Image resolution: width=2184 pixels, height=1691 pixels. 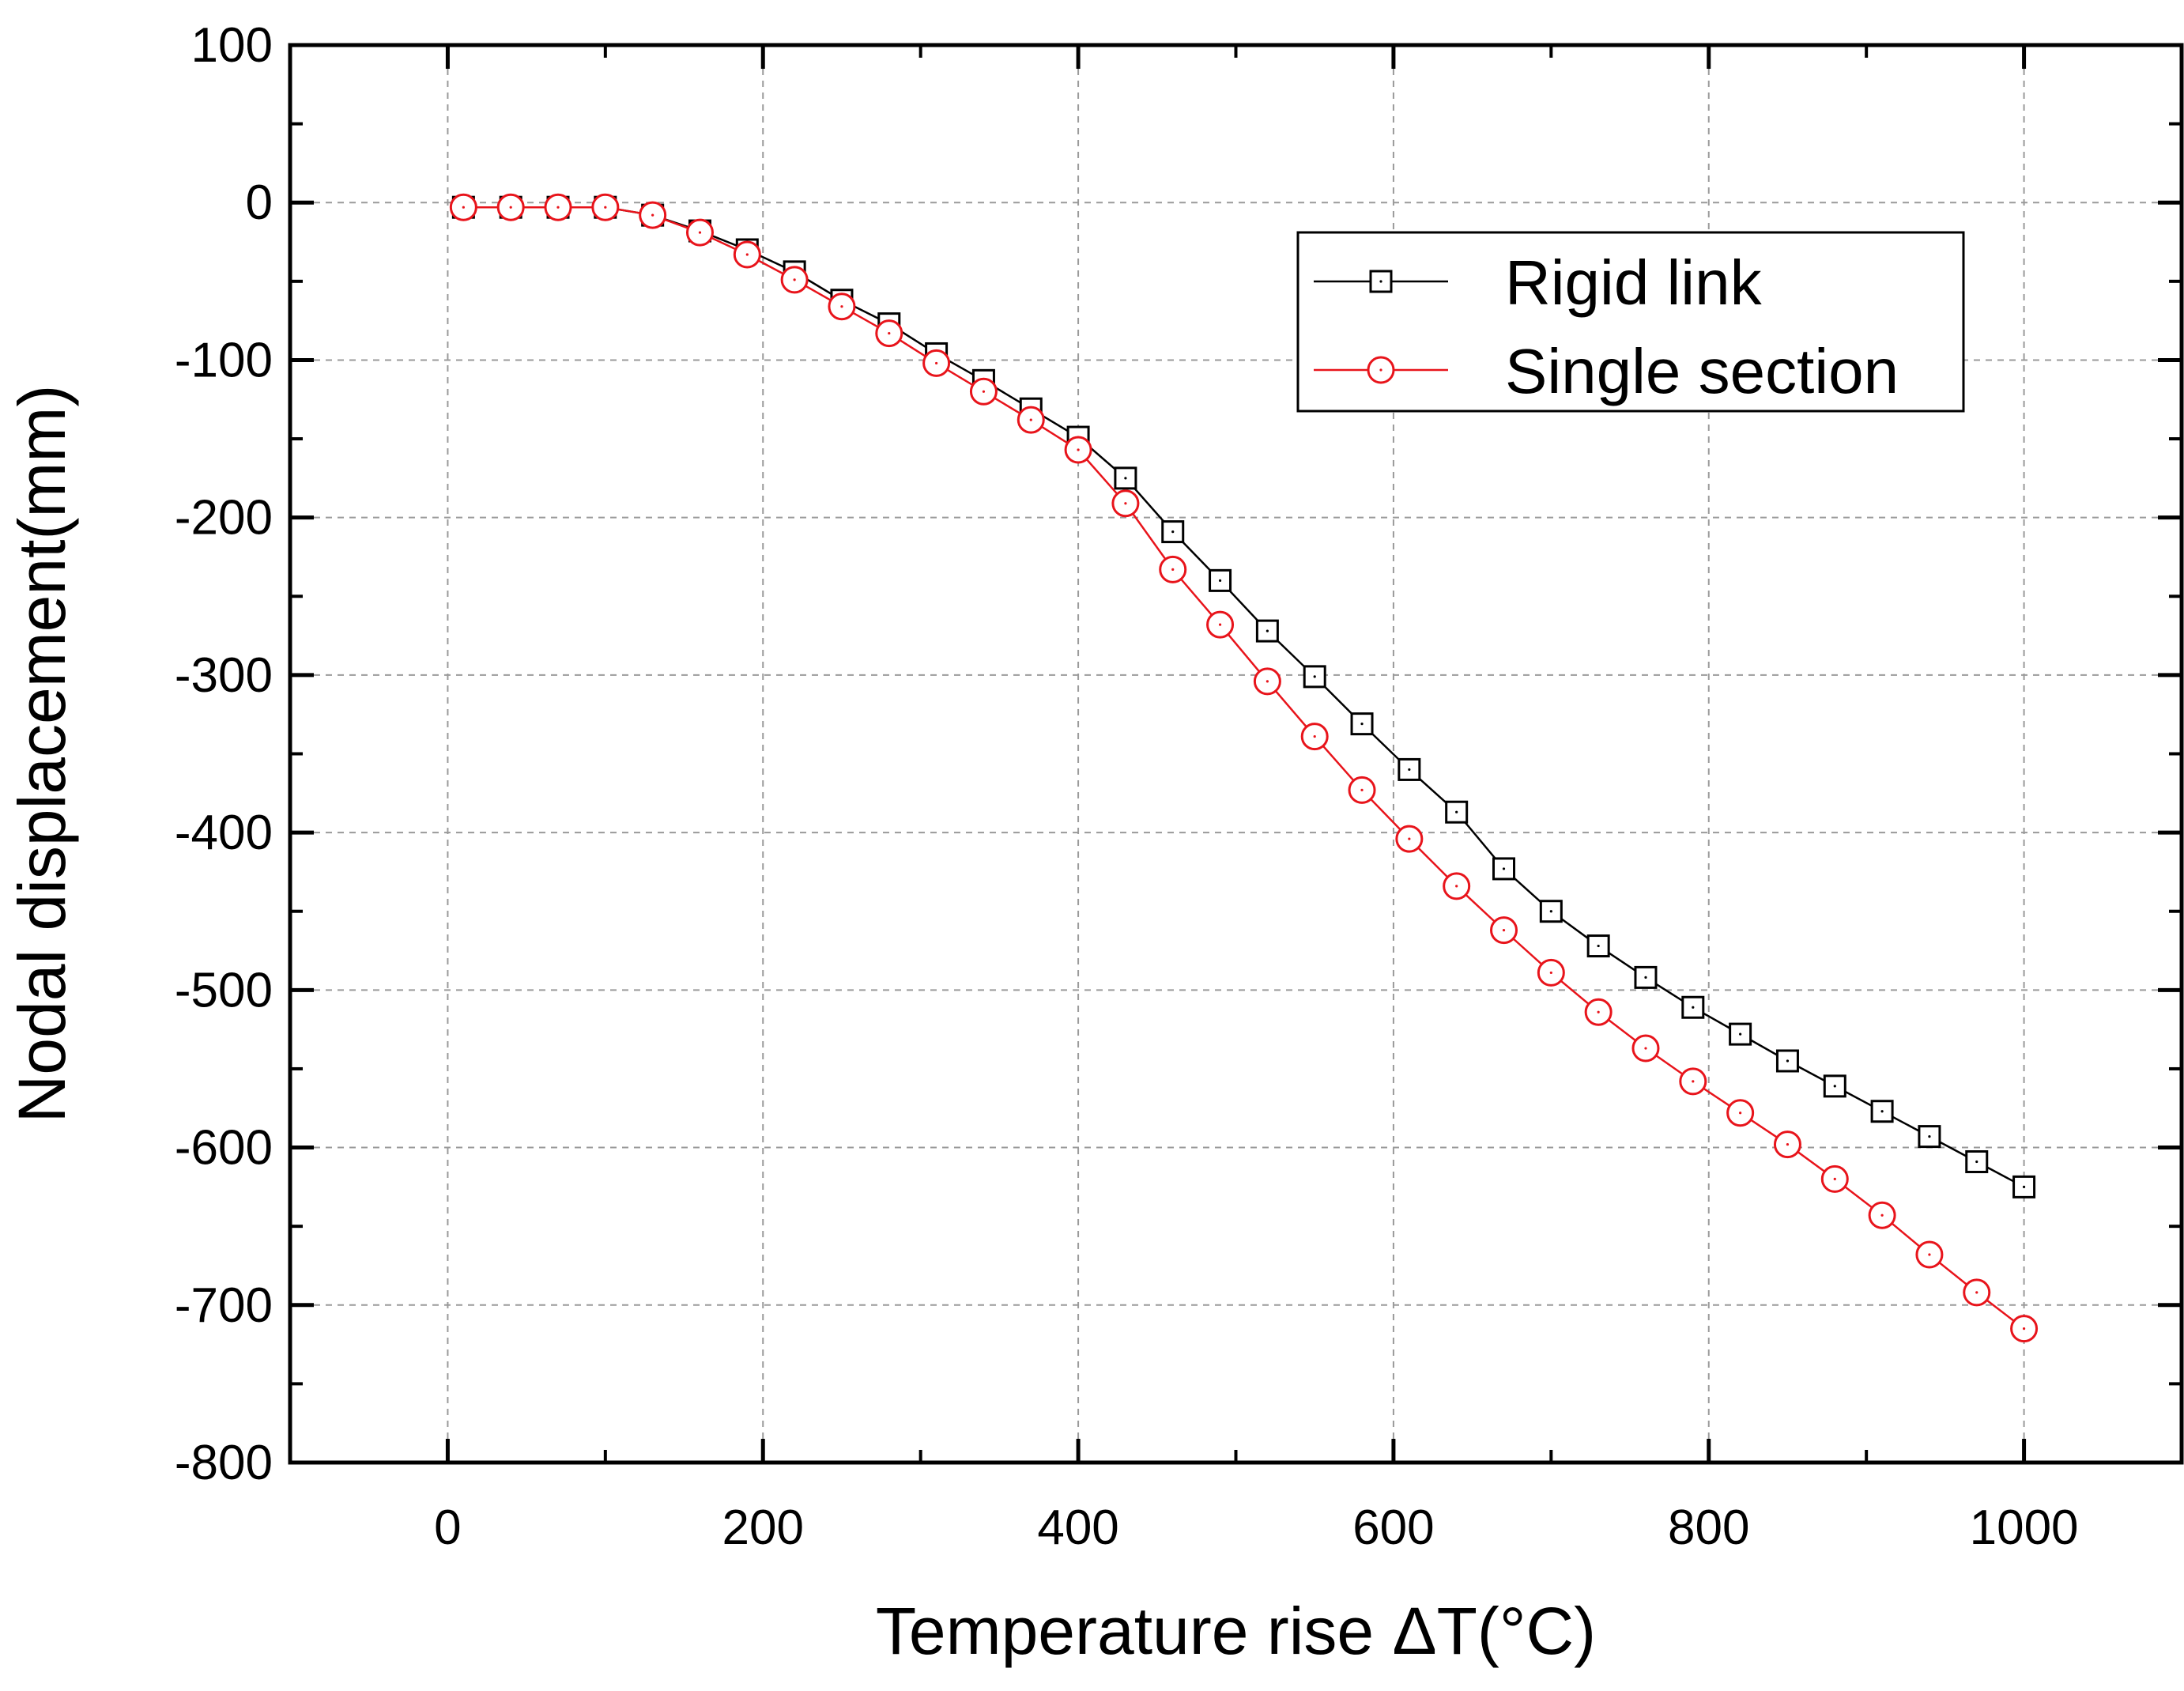 What do you see at coordinates (224, 1305) in the screenshot?
I see `y-tick-label: -700` at bounding box center [224, 1305].